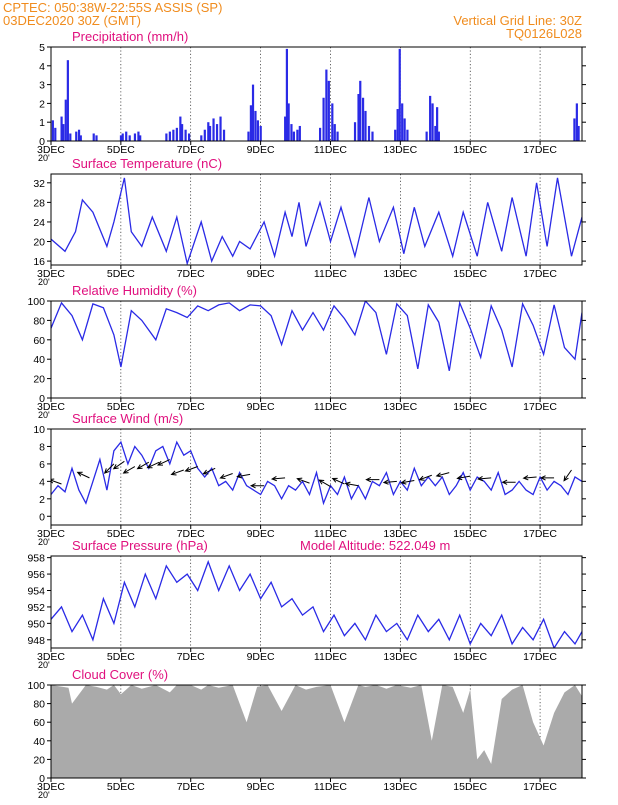  What do you see at coordinates (130, 36) in the screenshot?
I see `panel-title: Precipitation (mm/h)` at bounding box center [130, 36].